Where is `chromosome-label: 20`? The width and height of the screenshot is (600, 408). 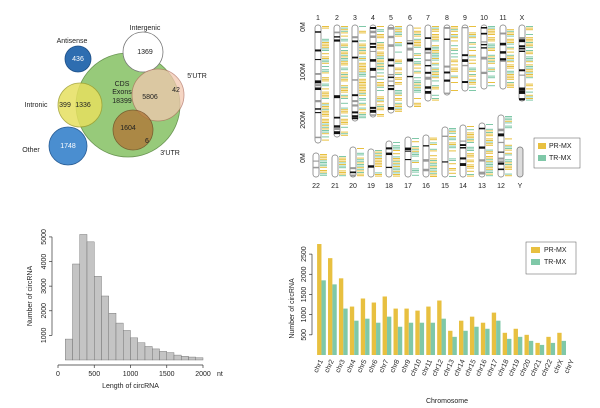 chromosome-label: 20 is located at coordinates (353, 186).